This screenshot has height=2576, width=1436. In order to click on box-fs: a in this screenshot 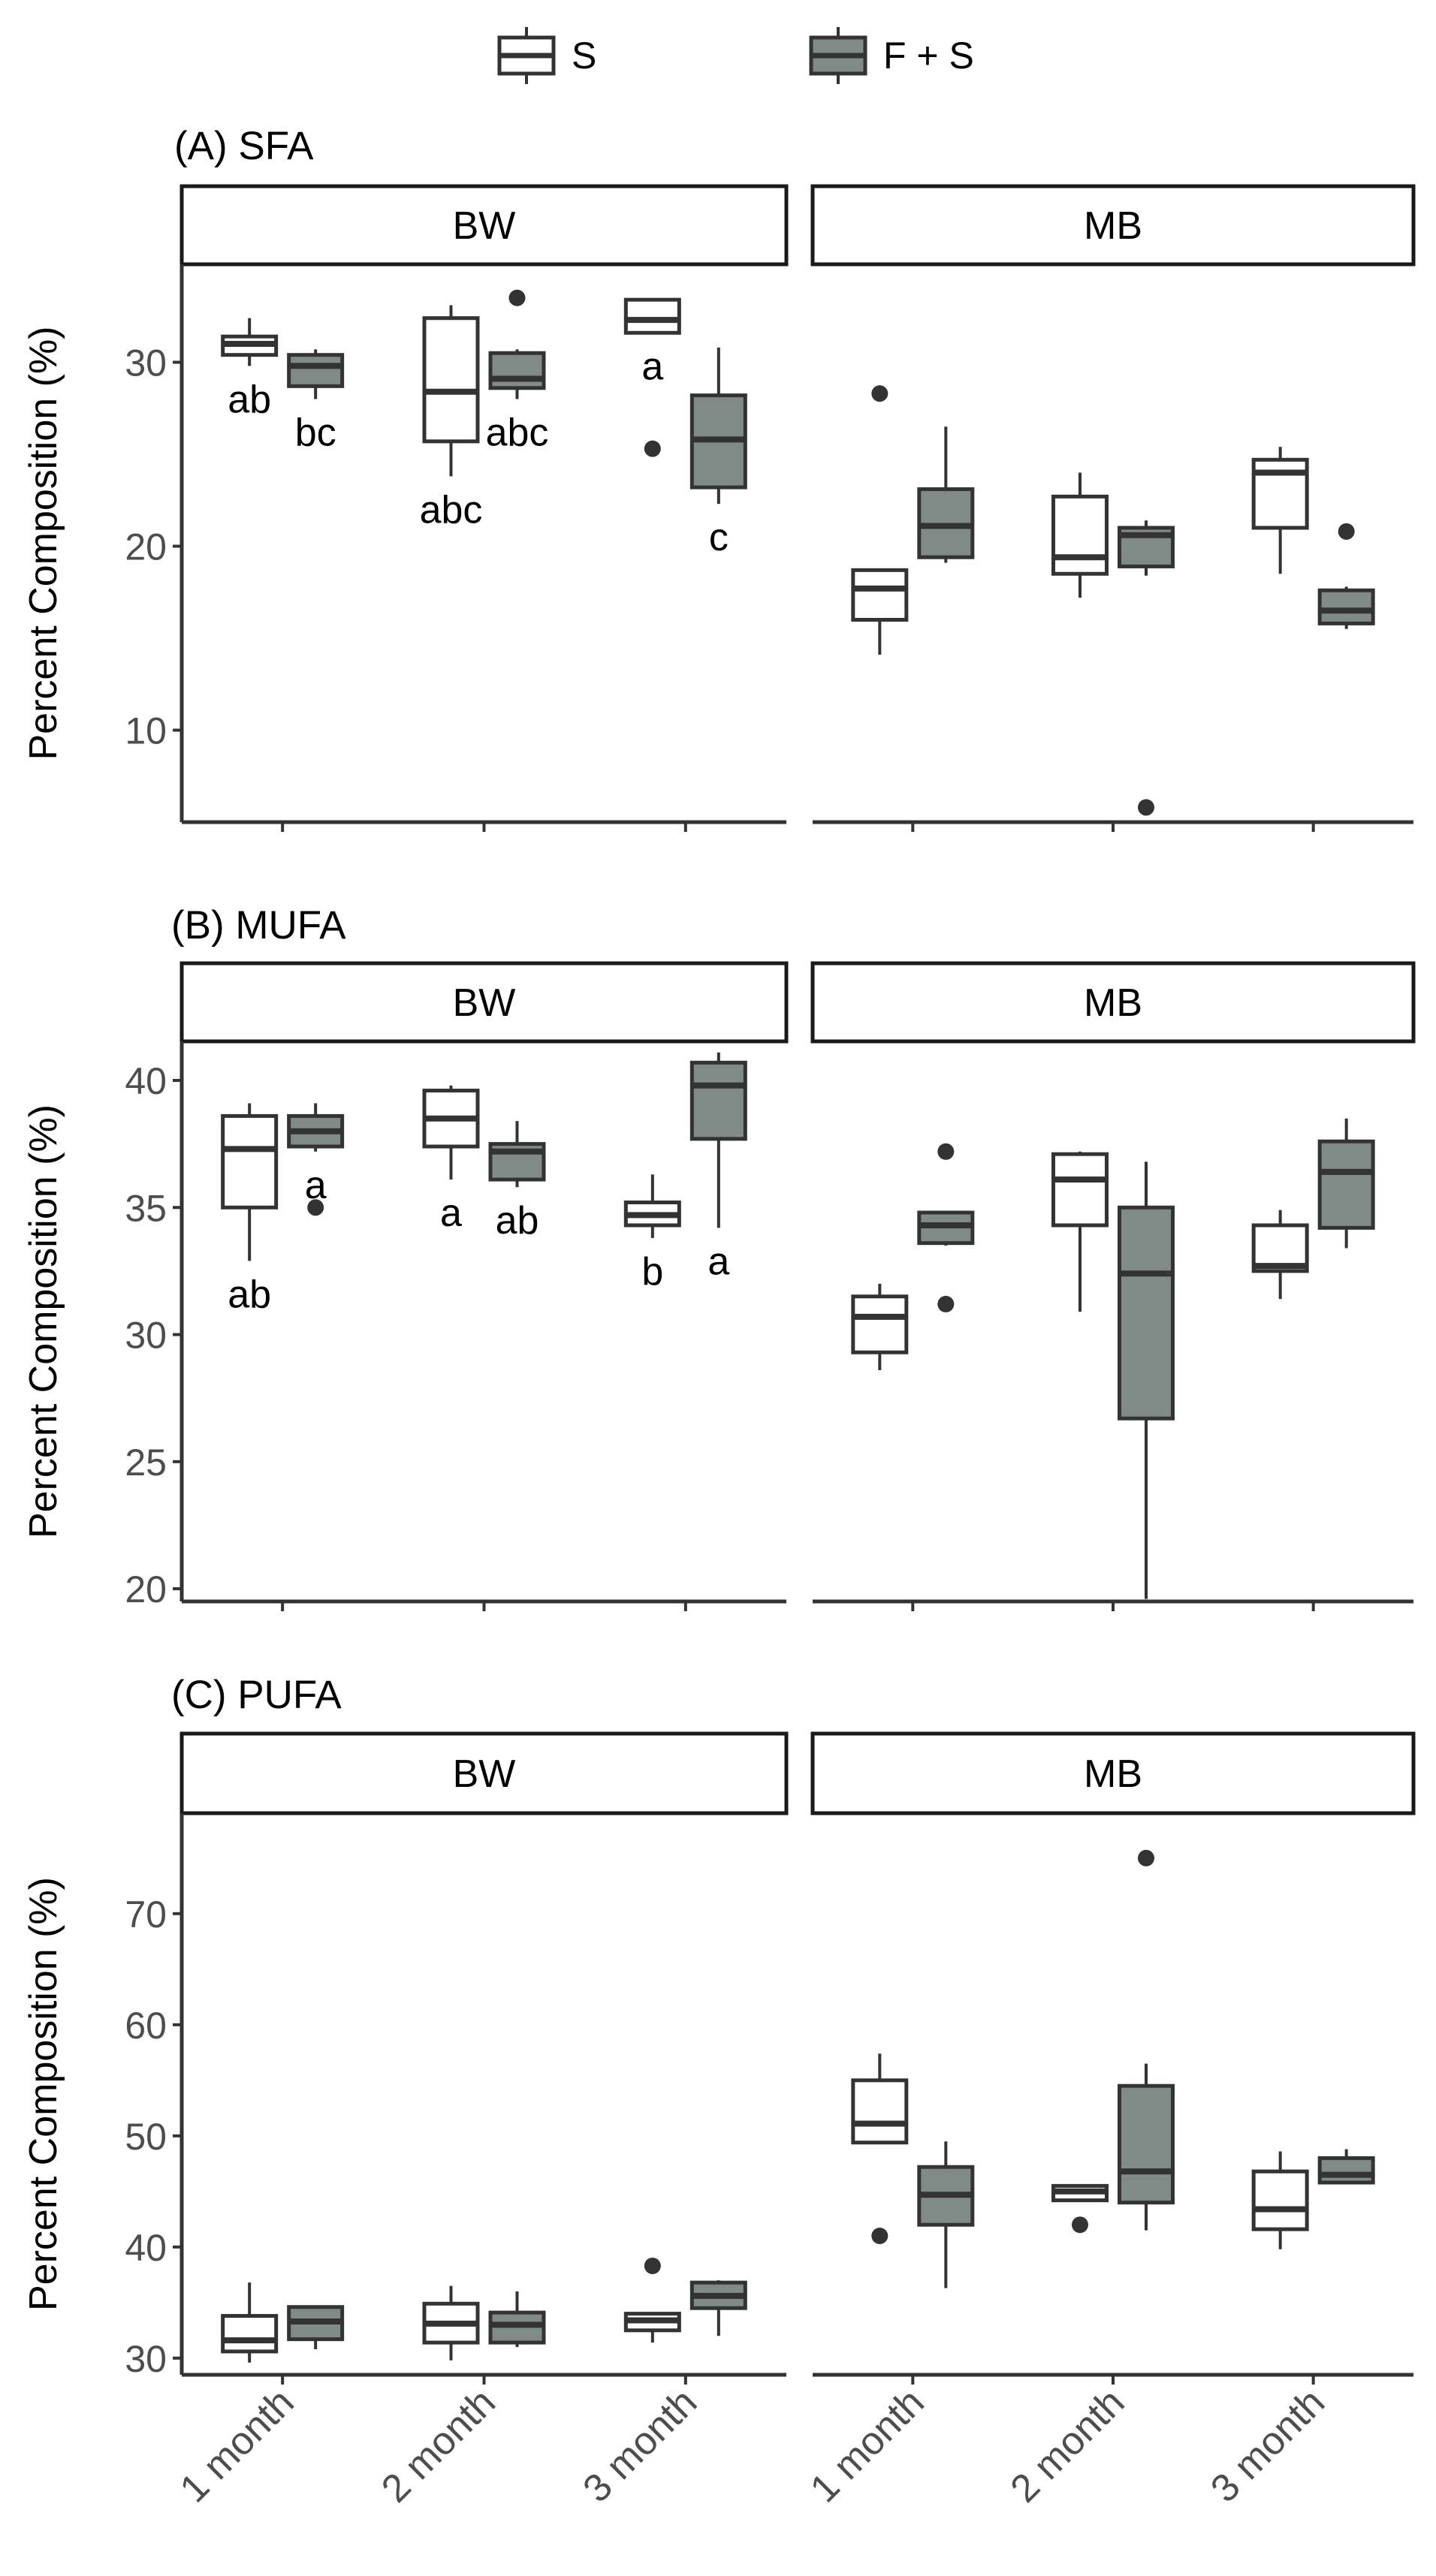, I will do `click(316, 1159)`.